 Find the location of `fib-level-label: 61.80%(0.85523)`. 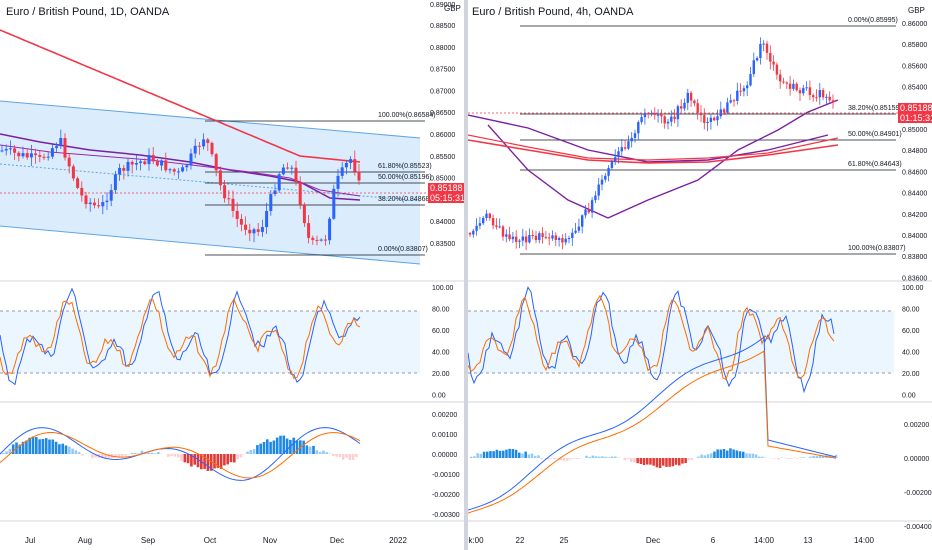

fib-level-label: 61.80%(0.85523) is located at coordinates (405, 166).